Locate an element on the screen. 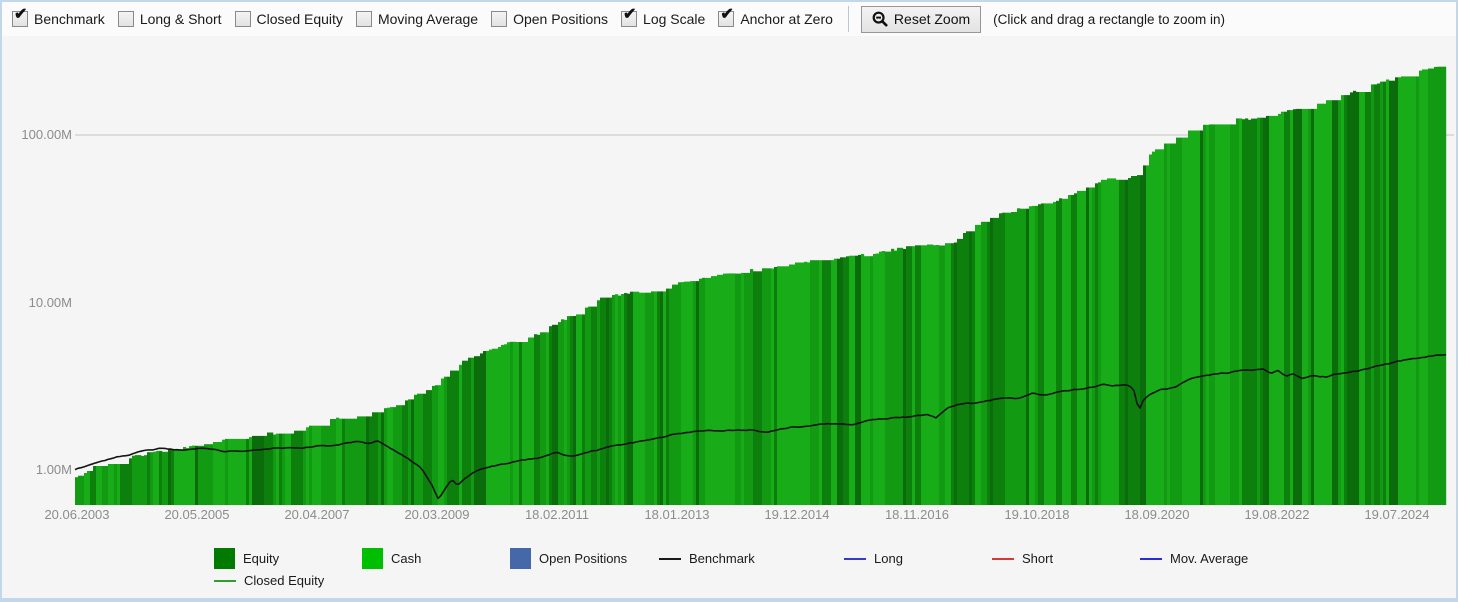 This screenshot has width=1458, height=602. checkbox-moving-average: Moving Average is located at coordinates (417, 19).